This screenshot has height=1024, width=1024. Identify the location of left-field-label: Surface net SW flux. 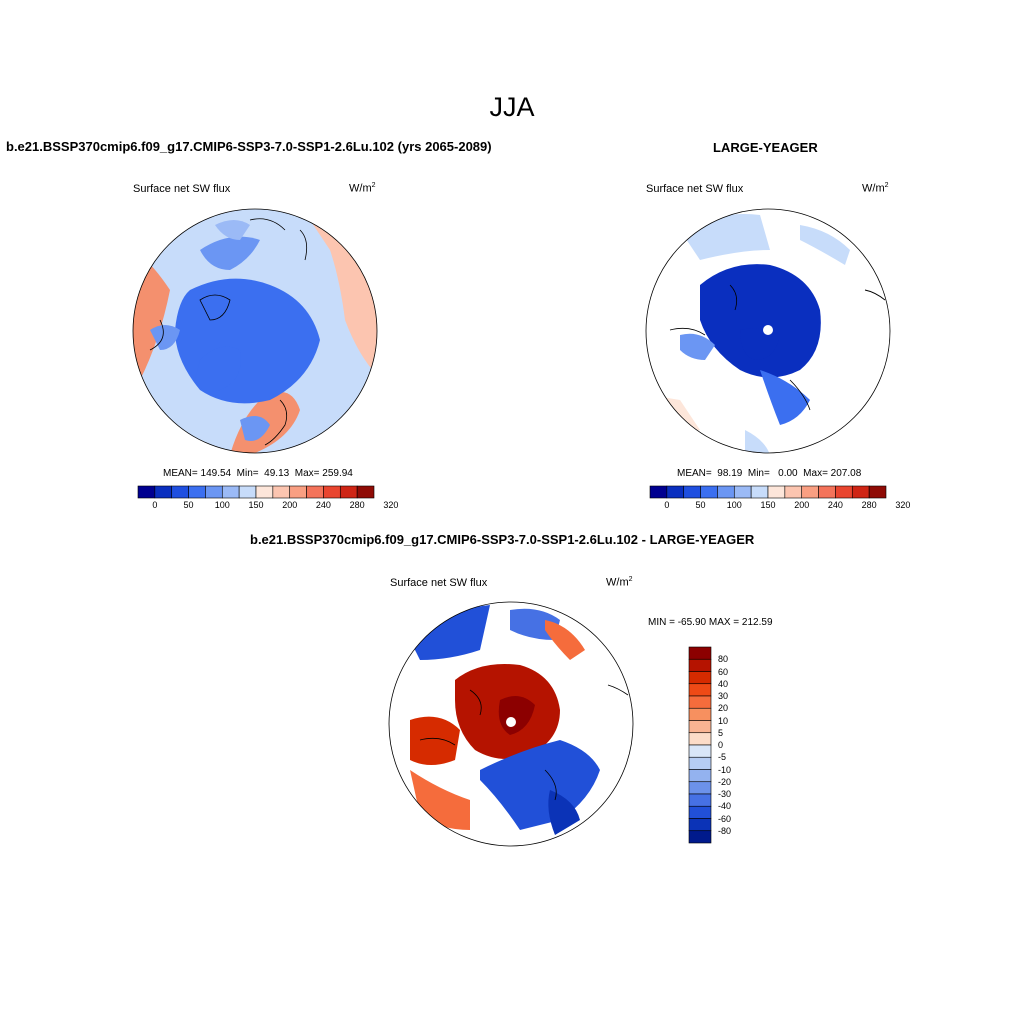
(182, 189).